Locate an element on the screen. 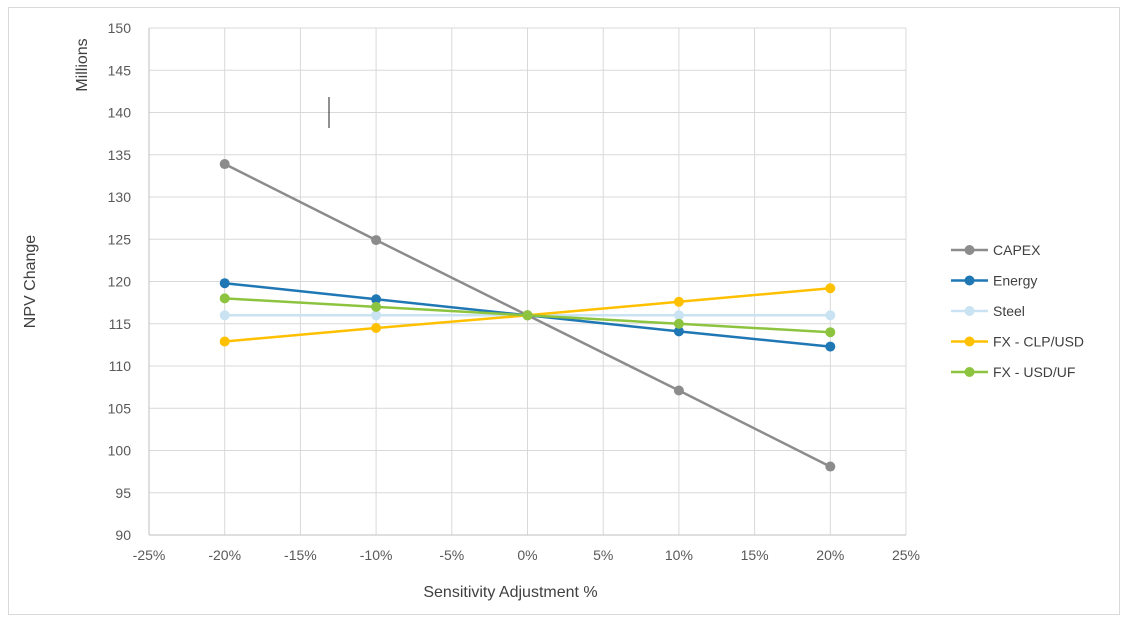 The width and height of the screenshot is (1128, 622). x-tick-label: -25% is located at coordinates (149, 555).